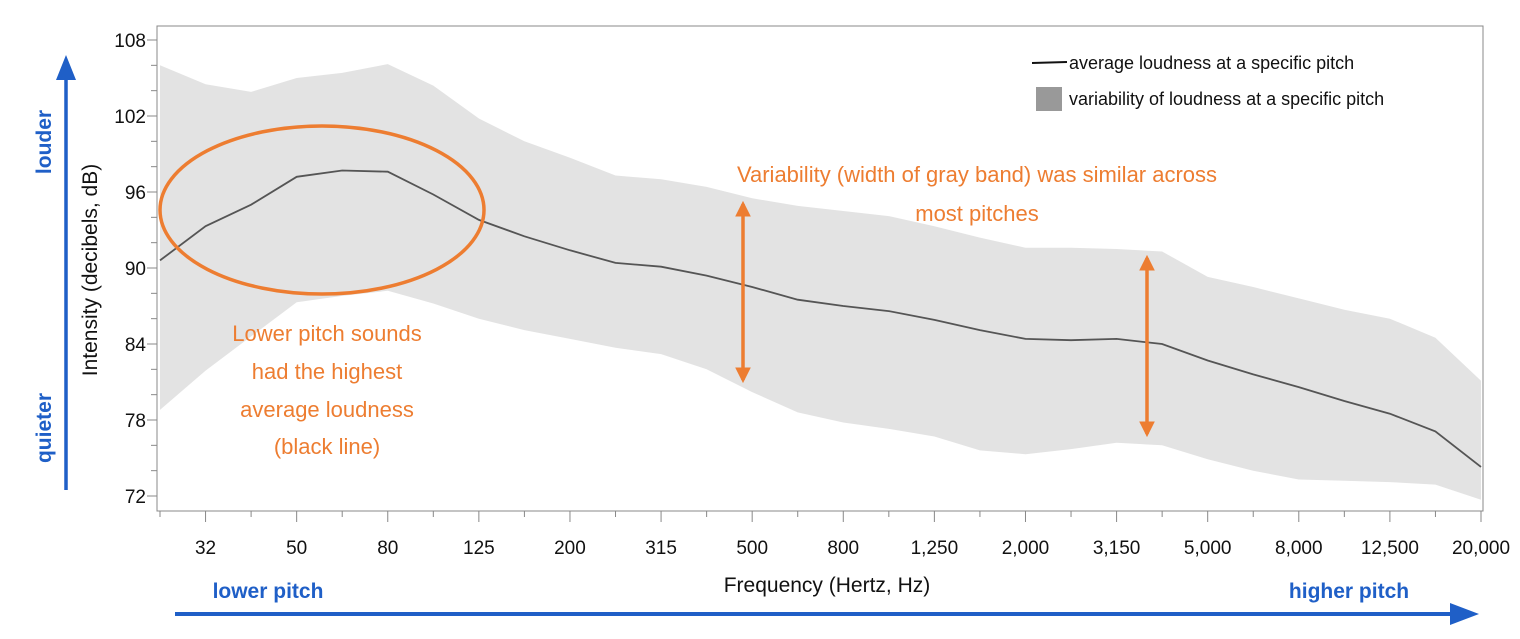  Describe the element at coordinates (44, 142) in the screenshot. I see `louder-label: louder` at that location.